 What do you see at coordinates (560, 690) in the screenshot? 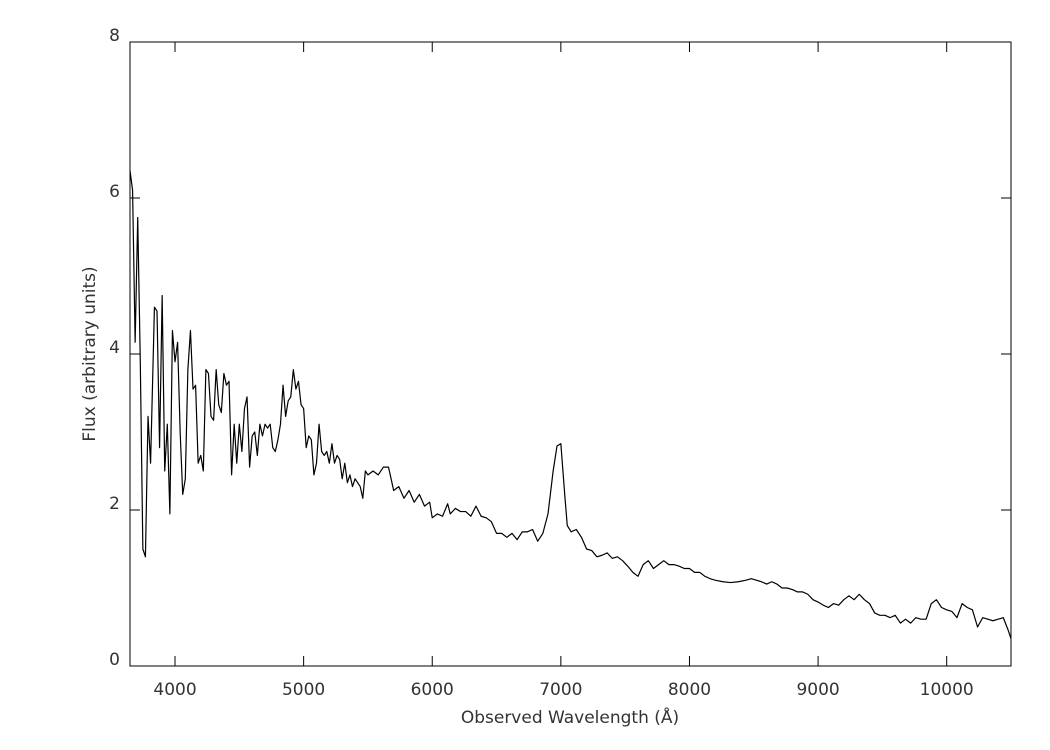
I see `x-tick-label: 7000` at bounding box center [560, 690].